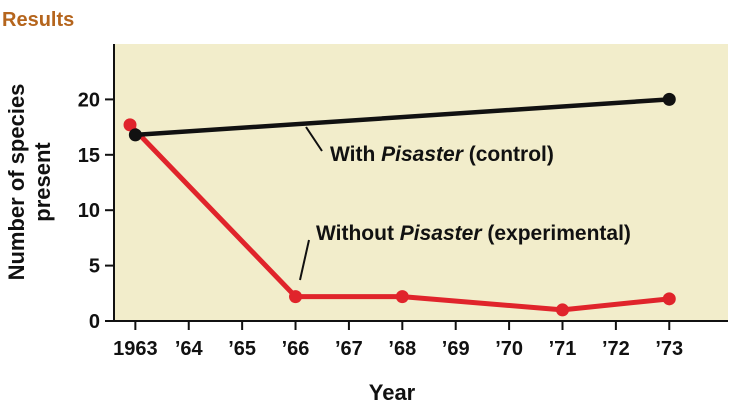 This screenshot has width=736, height=406. Describe the element at coordinates (89, 100) in the screenshot. I see `y-tick-label: 20` at that location.